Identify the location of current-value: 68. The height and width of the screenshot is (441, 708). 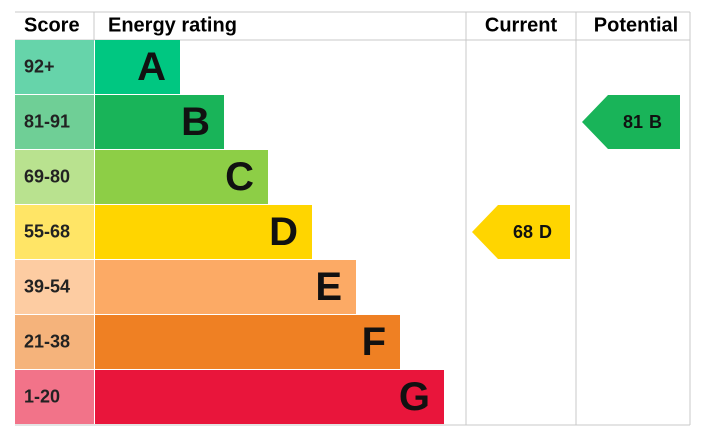
(523, 232).